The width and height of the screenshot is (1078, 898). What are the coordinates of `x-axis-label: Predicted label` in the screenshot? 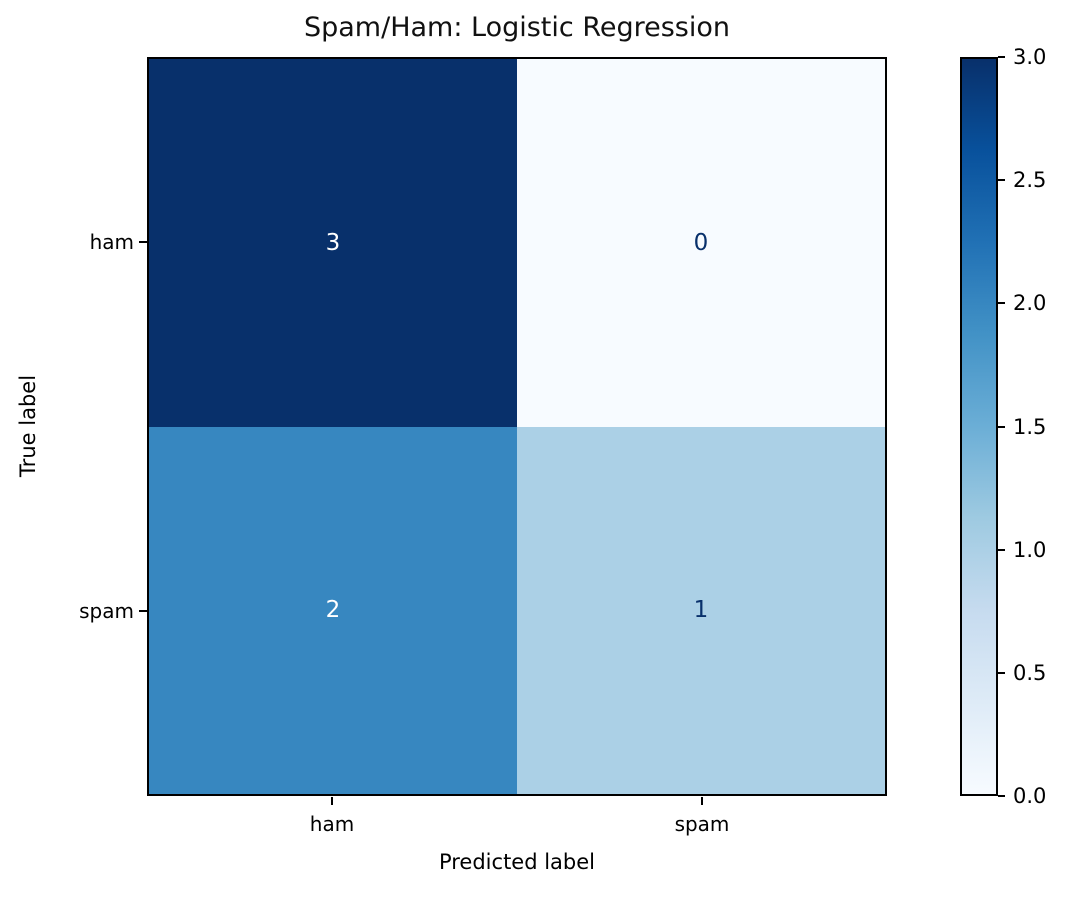 It's located at (517, 862).